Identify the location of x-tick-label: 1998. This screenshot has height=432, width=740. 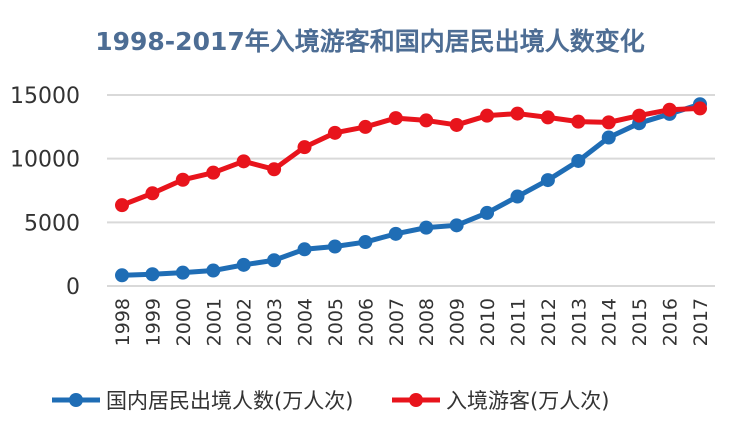
(123, 322).